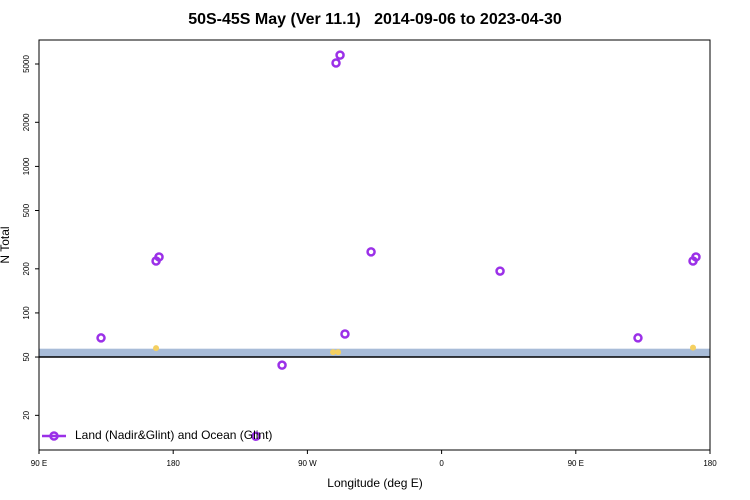 This screenshot has height=500, width=750. Describe the element at coordinates (374, 483) in the screenshot. I see `x-axis-label: Longitude (deg E)` at that location.